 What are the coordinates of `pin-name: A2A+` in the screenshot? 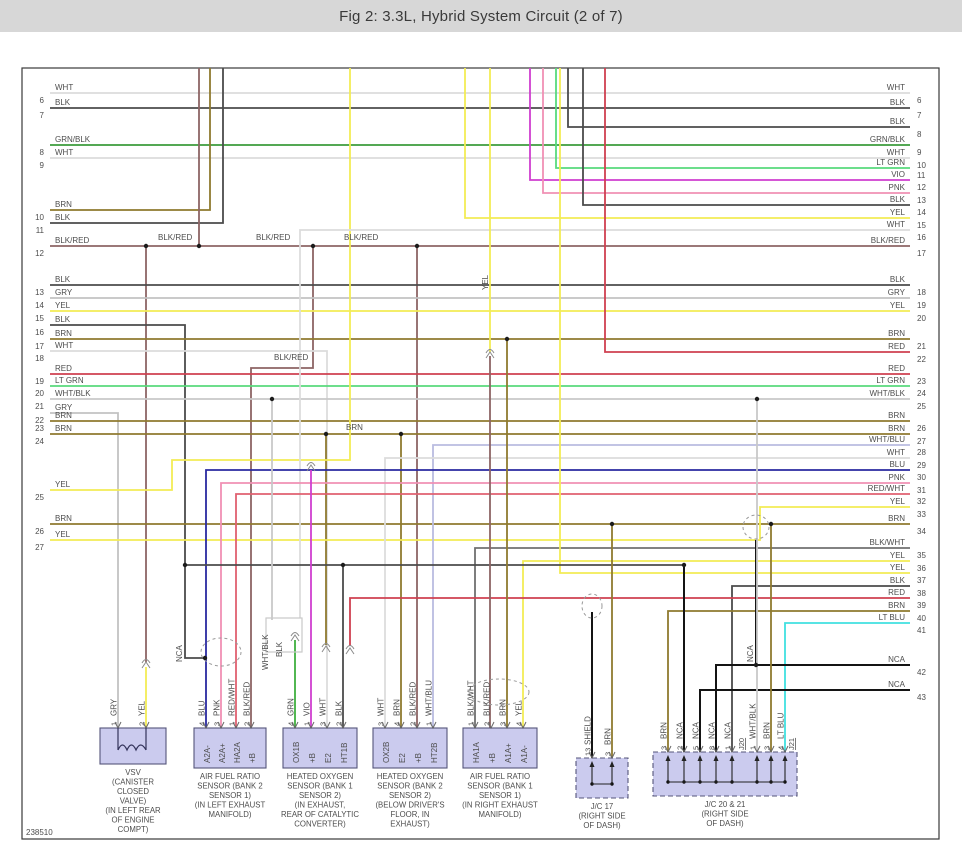 It's located at (222, 753).